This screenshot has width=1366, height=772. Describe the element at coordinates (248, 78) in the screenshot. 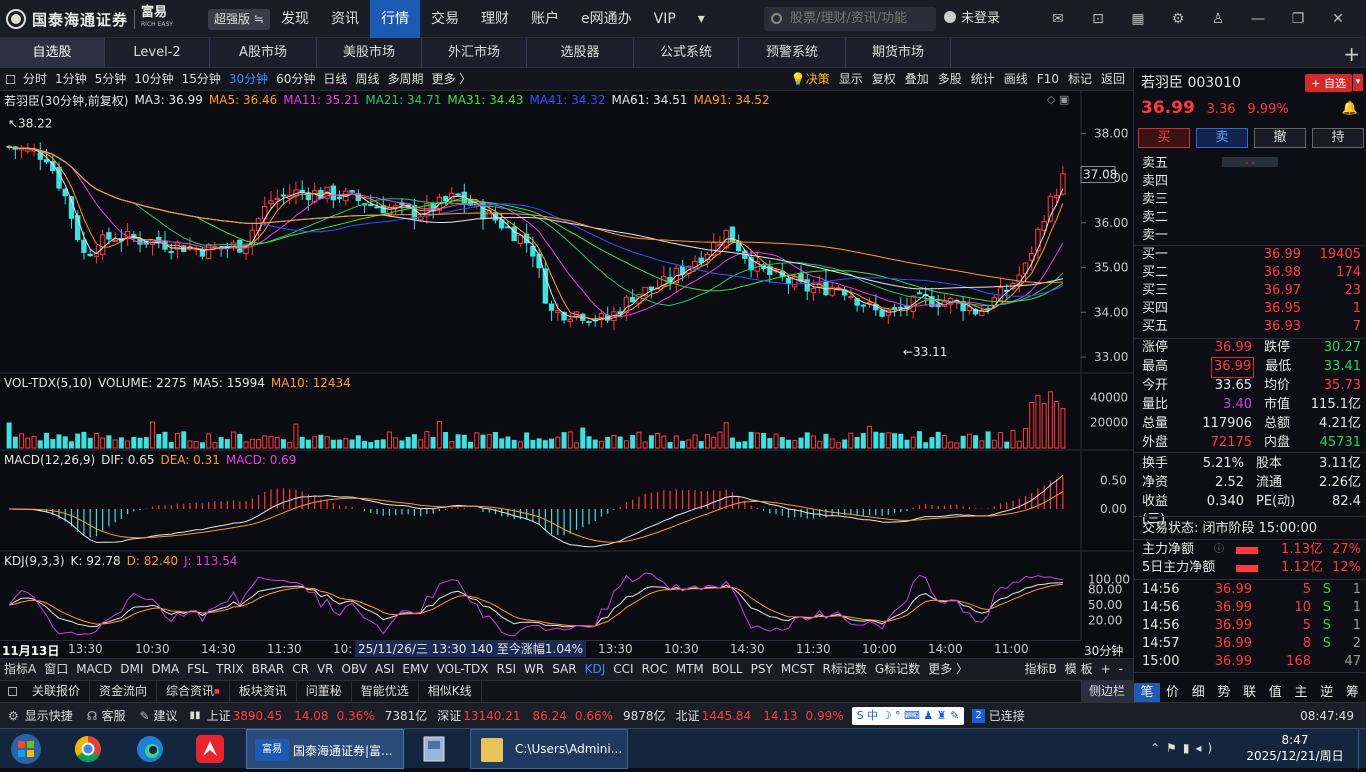

I see `period-5: 30分钟` at that location.